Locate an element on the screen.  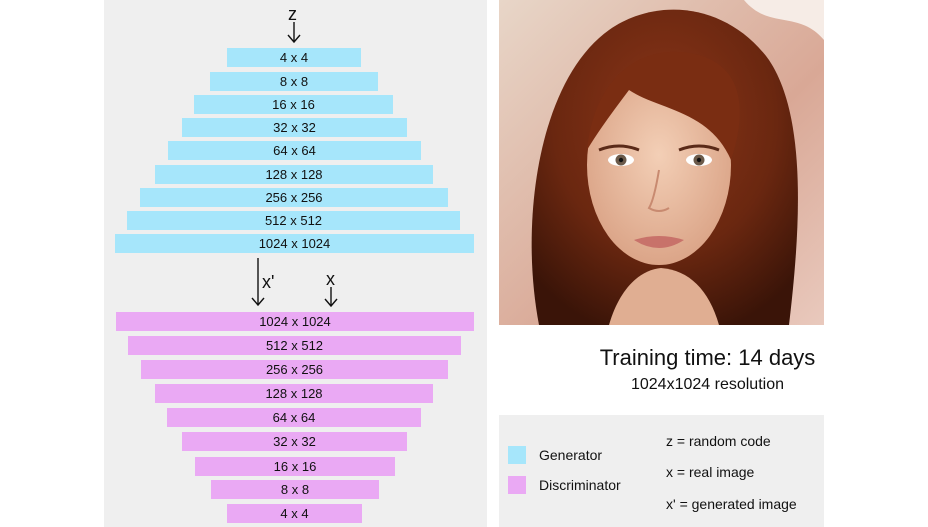
generator-swatch is located at coordinates (517, 455).